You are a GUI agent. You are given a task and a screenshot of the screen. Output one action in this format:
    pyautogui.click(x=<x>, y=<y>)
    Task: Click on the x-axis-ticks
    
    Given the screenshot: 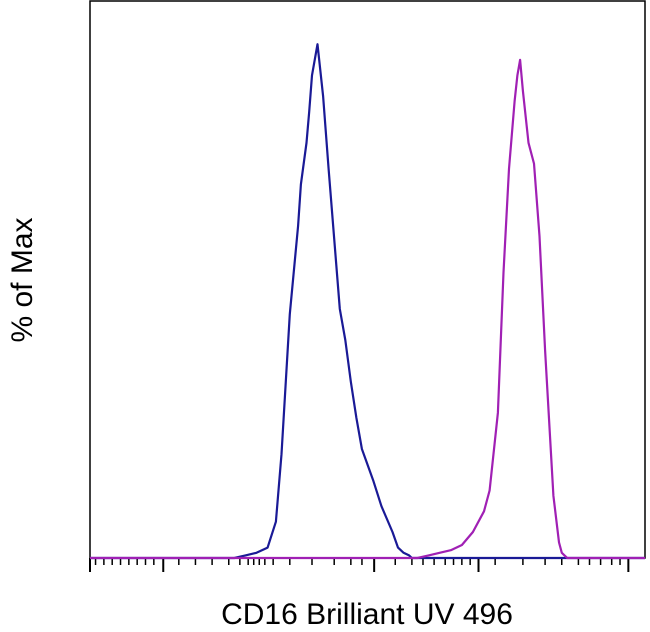 What is the action you would take?
    pyautogui.click(x=359, y=565)
    